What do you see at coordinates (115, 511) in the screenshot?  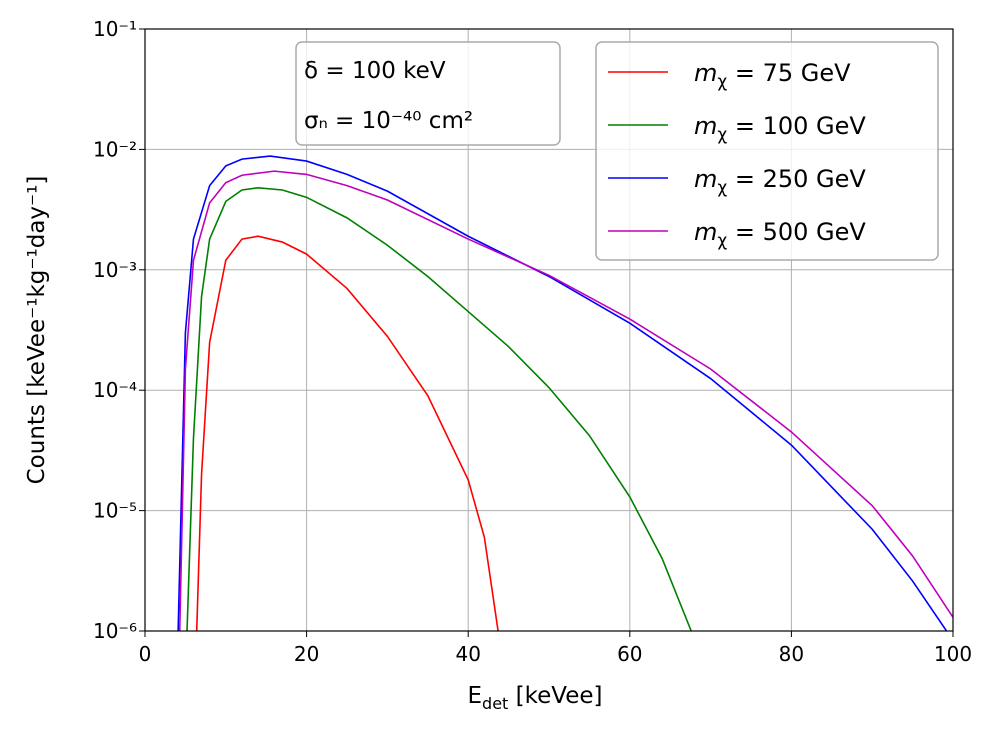 I see `y-tick-label: 10⁻⁵` at bounding box center [115, 511].